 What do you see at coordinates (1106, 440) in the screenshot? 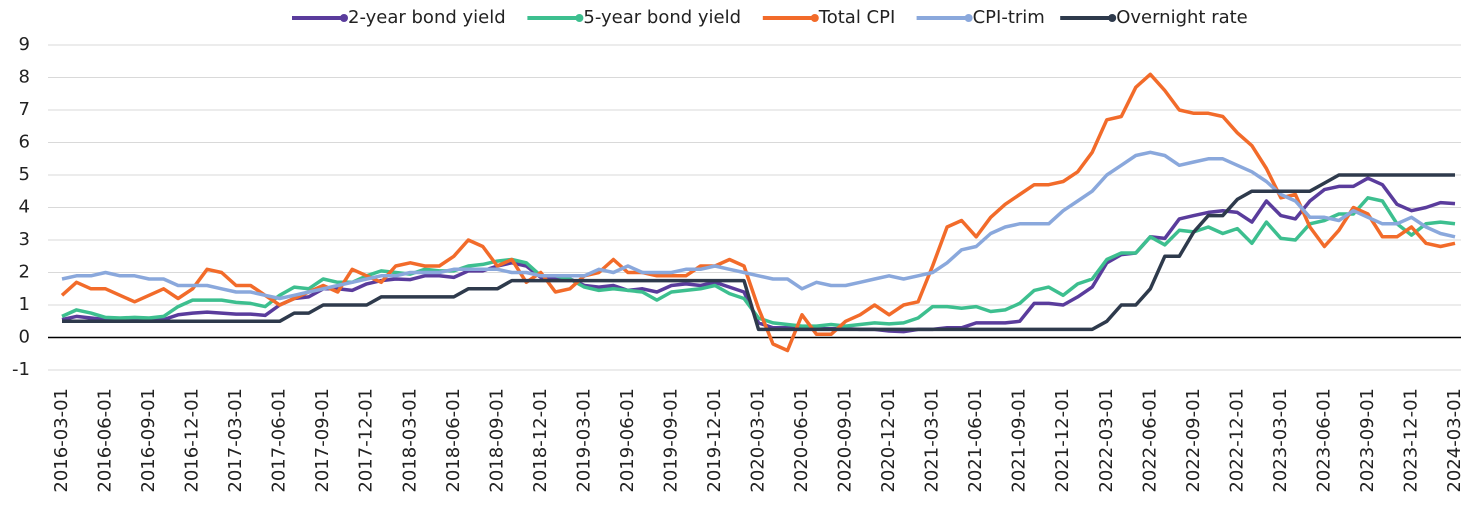
I see `x-tick-label: 2022-03-01` at bounding box center [1106, 440].